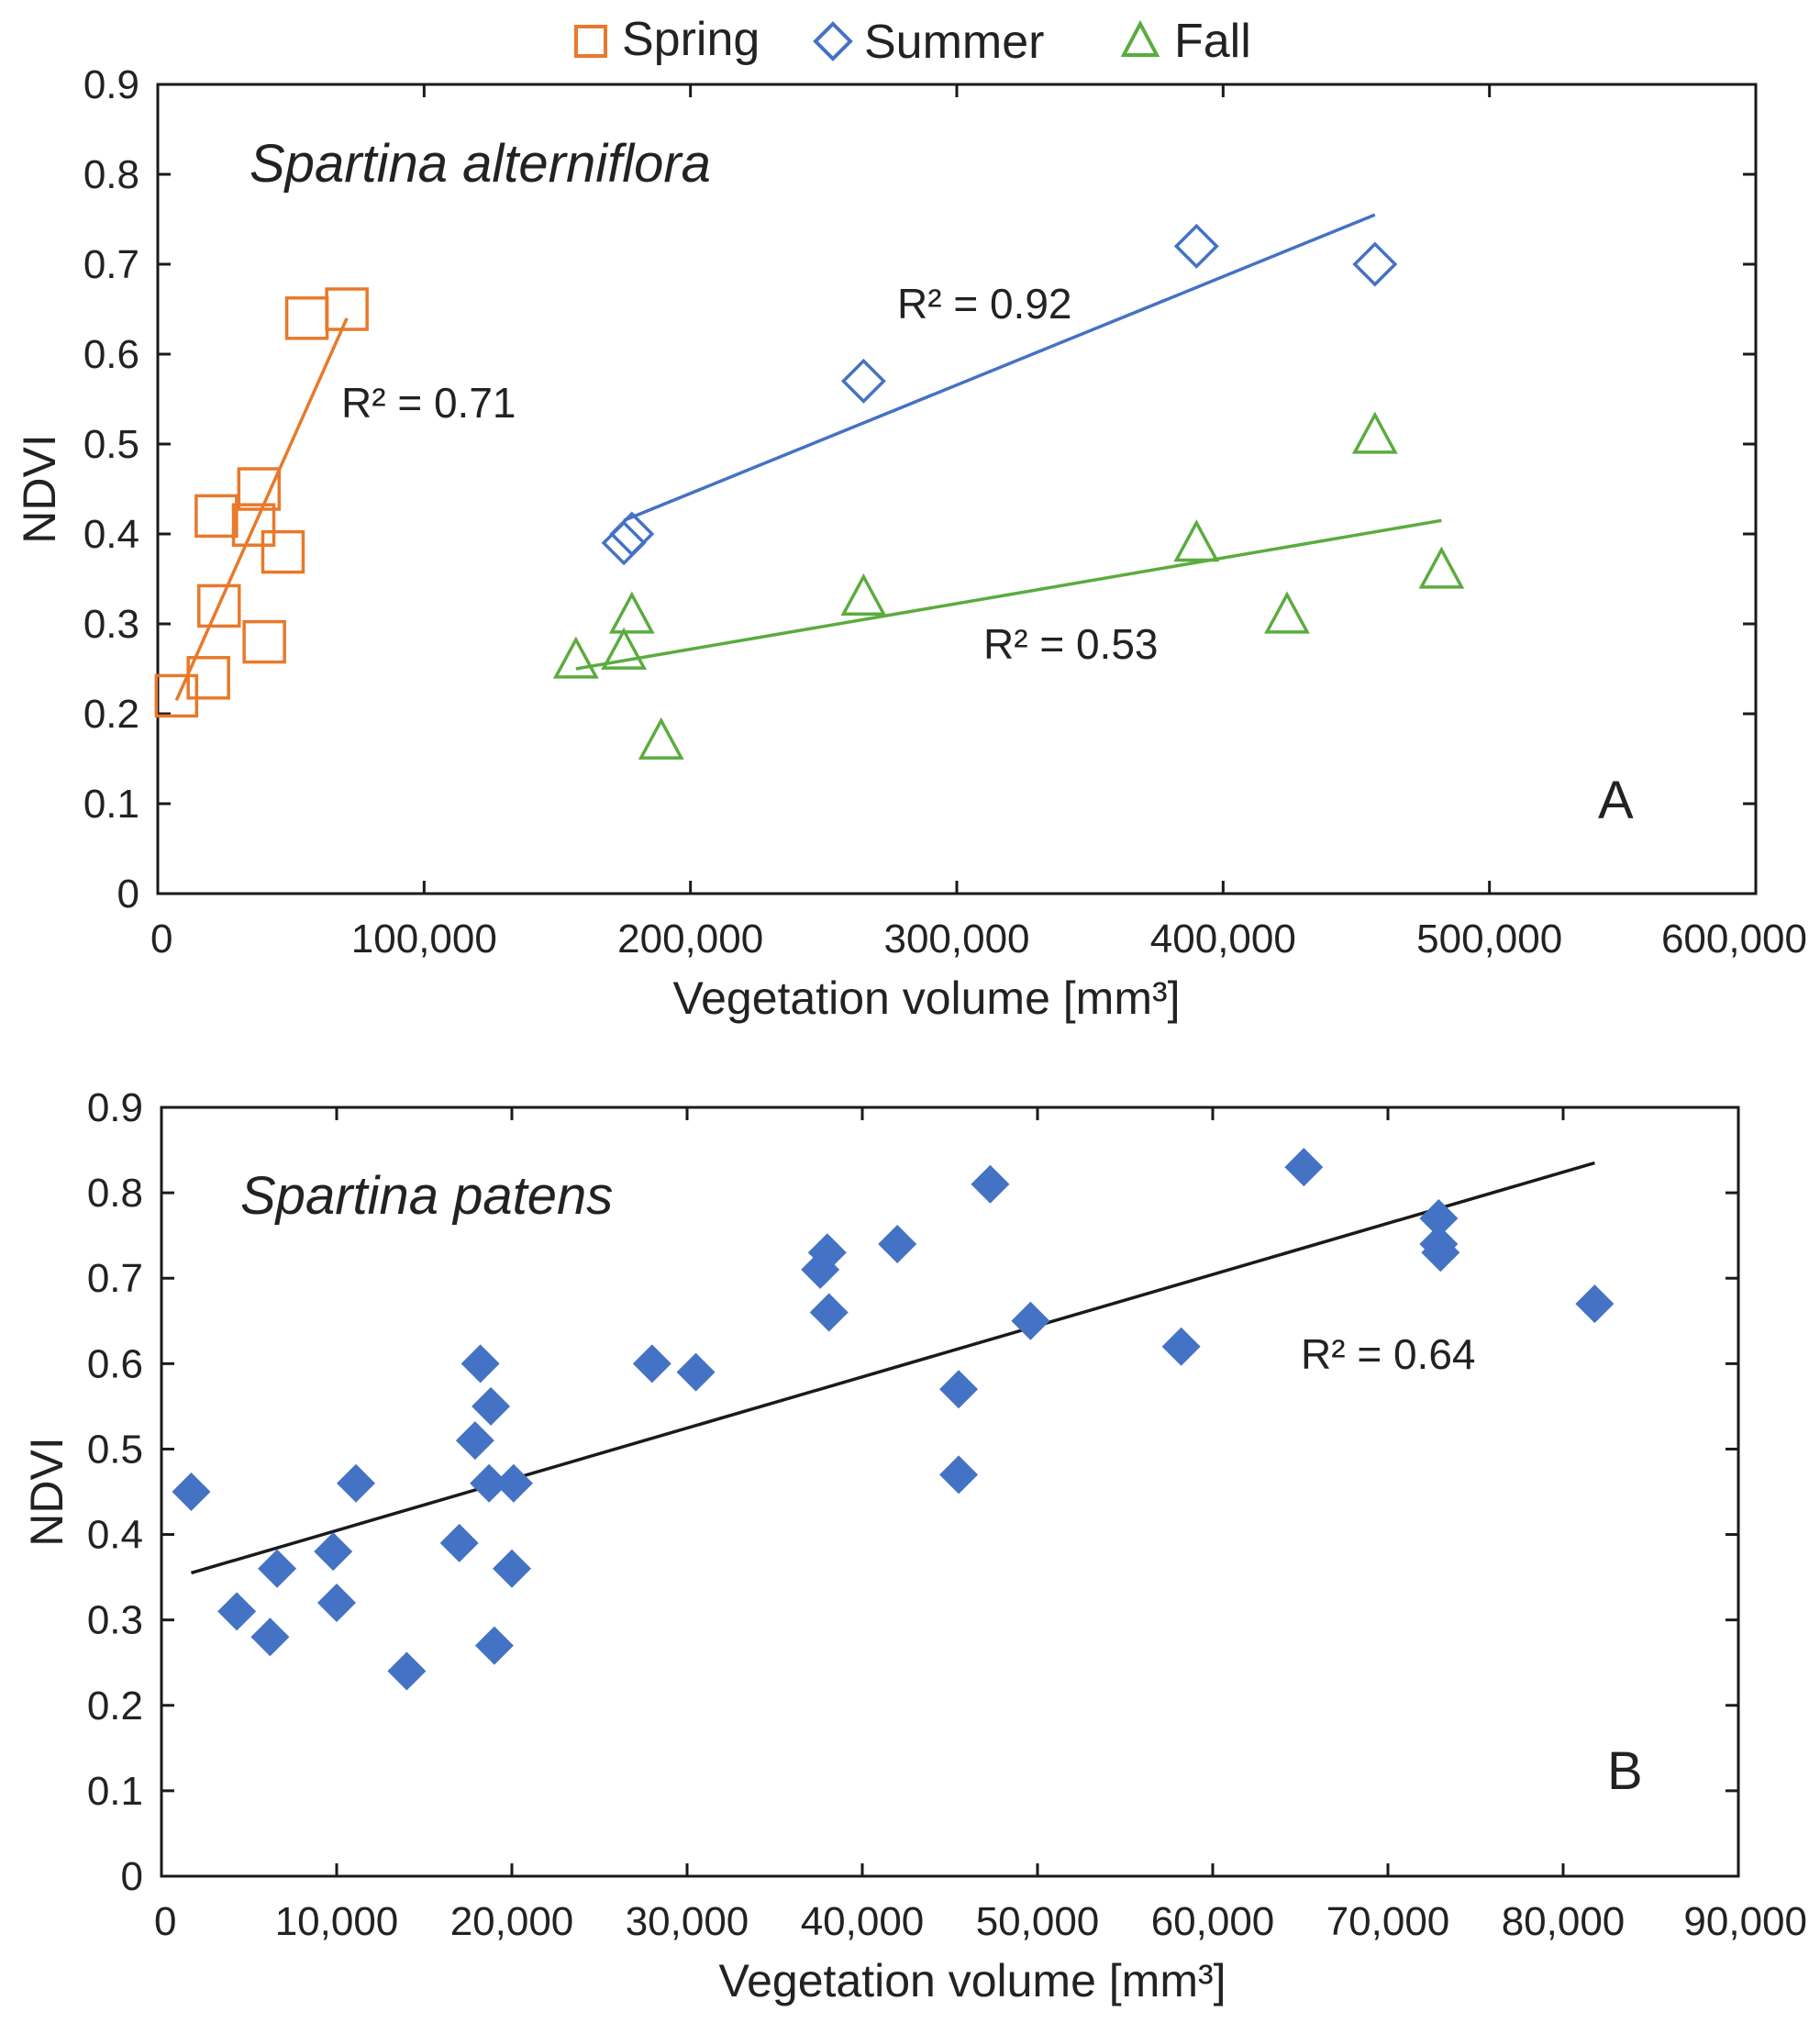  What do you see at coordinates (1625, 1771) in the screenshot?
I see `panel-label-b: B` at bounding box center [1625, 1771].